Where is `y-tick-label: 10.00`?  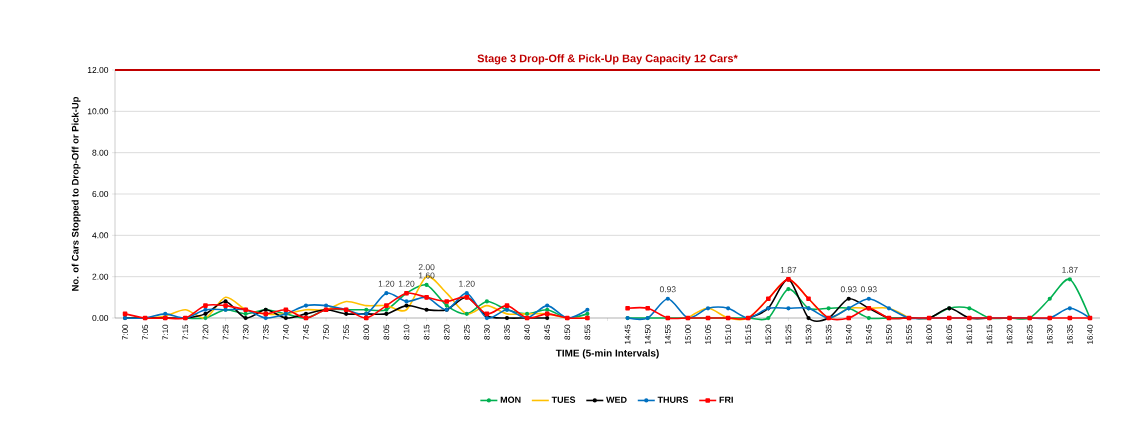 y-tick-label: 10.00 is located at coordinates (98, 111).